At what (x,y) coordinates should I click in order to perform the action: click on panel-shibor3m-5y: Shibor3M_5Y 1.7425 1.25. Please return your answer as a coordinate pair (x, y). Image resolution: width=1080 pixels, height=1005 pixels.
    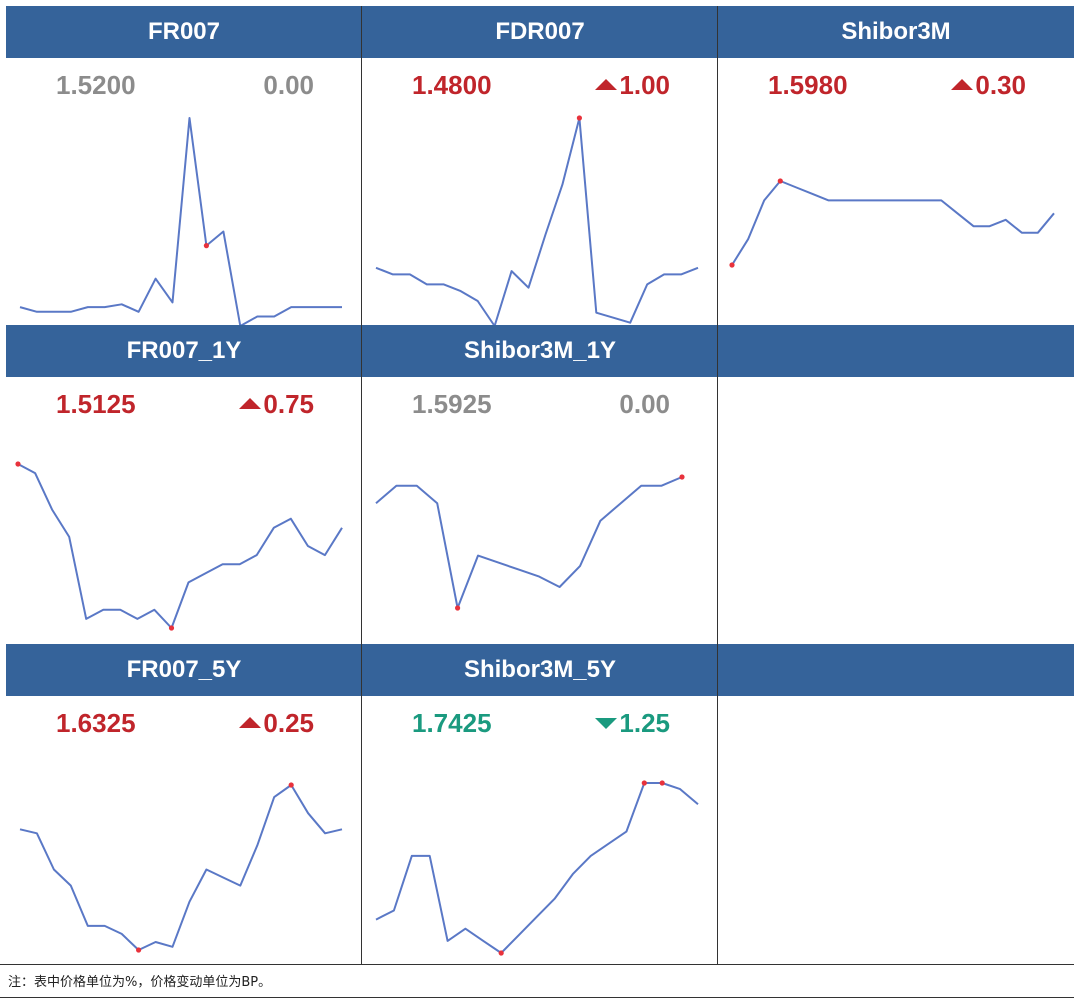
    Looking at the image, I should click on (540, 804).